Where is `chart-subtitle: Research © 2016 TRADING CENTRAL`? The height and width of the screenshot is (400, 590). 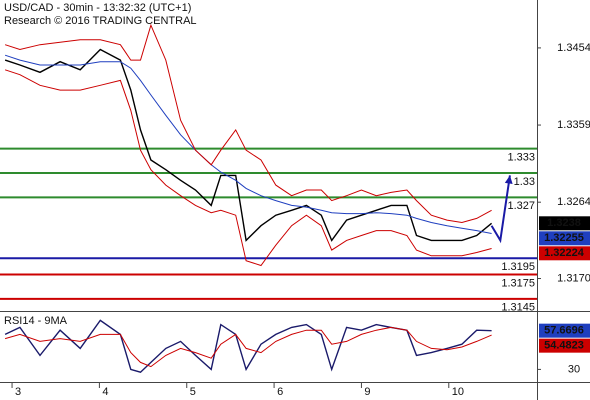
chart-subtitle: Research © 2016 TRADING CENTRAL is located at coordinates (100, 21).